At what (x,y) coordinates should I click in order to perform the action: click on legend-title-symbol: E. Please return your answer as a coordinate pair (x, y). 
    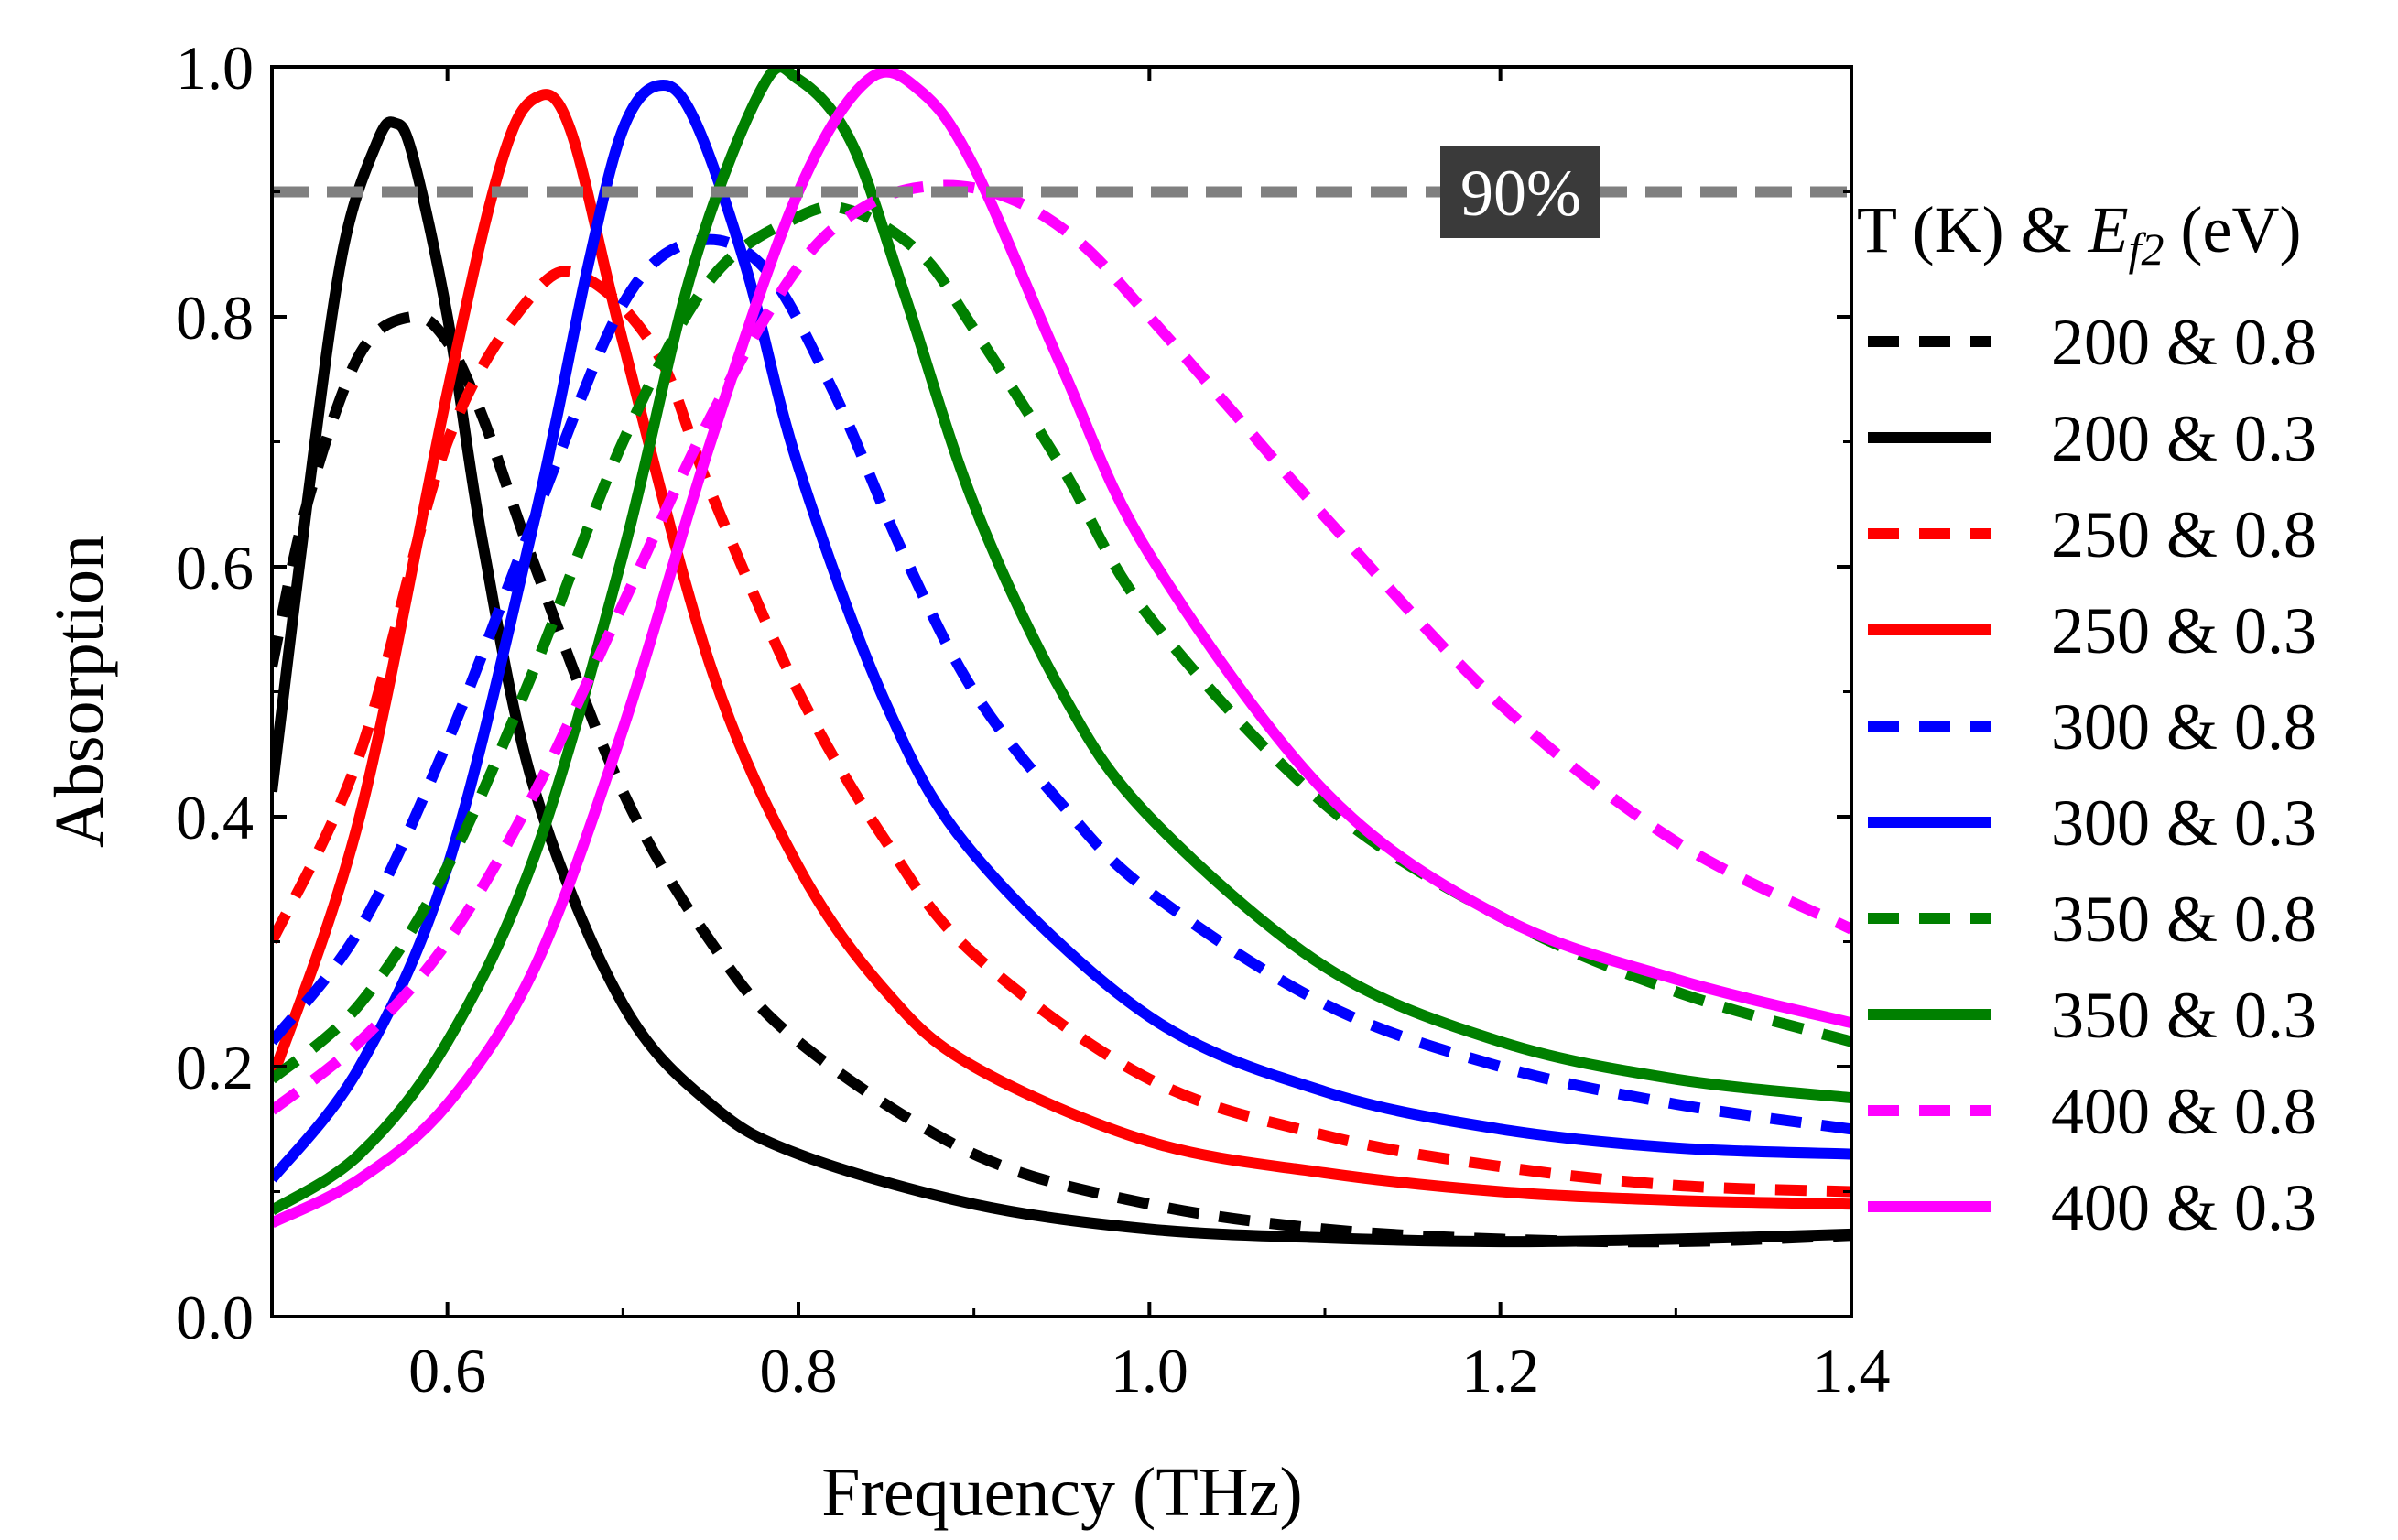
    Looking at the image, I should click on (2108, 229).